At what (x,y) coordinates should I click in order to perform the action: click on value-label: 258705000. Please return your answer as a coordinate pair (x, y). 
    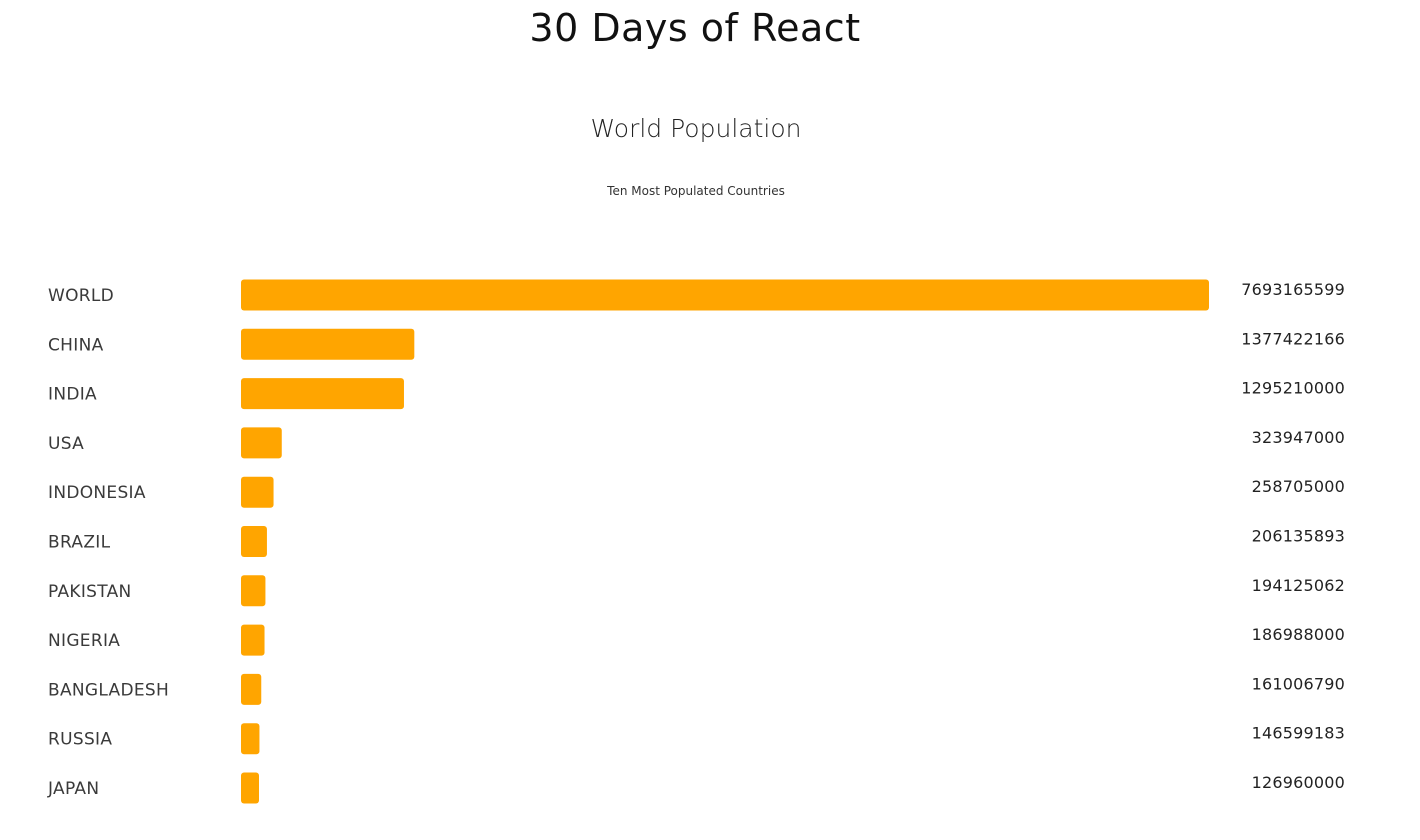
    Looking at the image, I should click on (1298, 486).